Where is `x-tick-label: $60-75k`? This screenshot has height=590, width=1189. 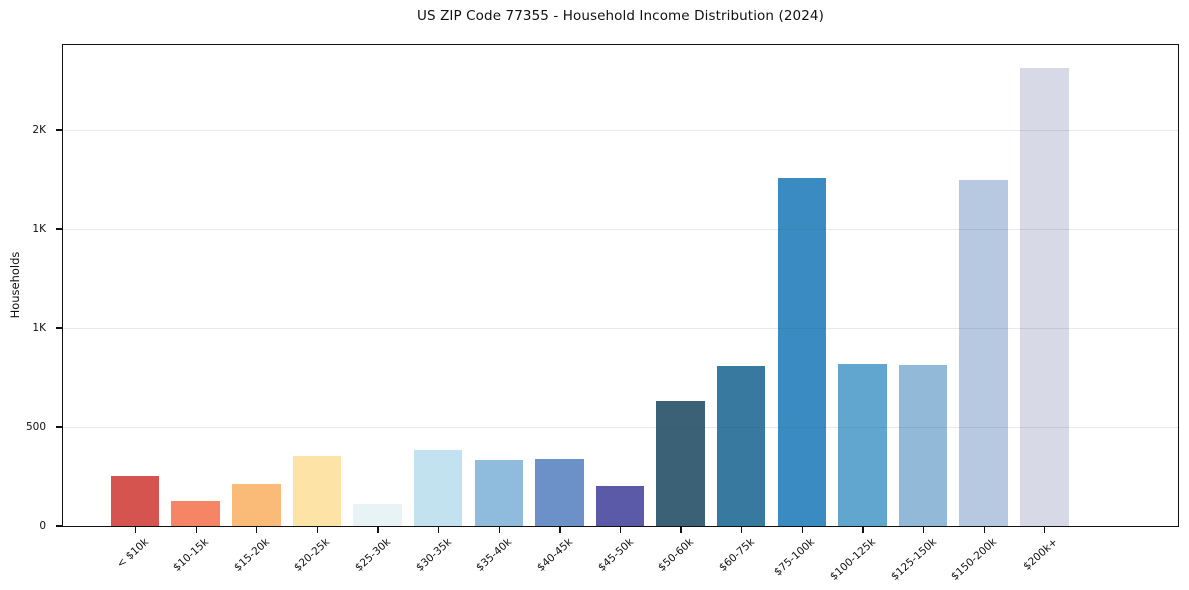 x-tick-label: $60-75k is located at coordinates (736, 555).